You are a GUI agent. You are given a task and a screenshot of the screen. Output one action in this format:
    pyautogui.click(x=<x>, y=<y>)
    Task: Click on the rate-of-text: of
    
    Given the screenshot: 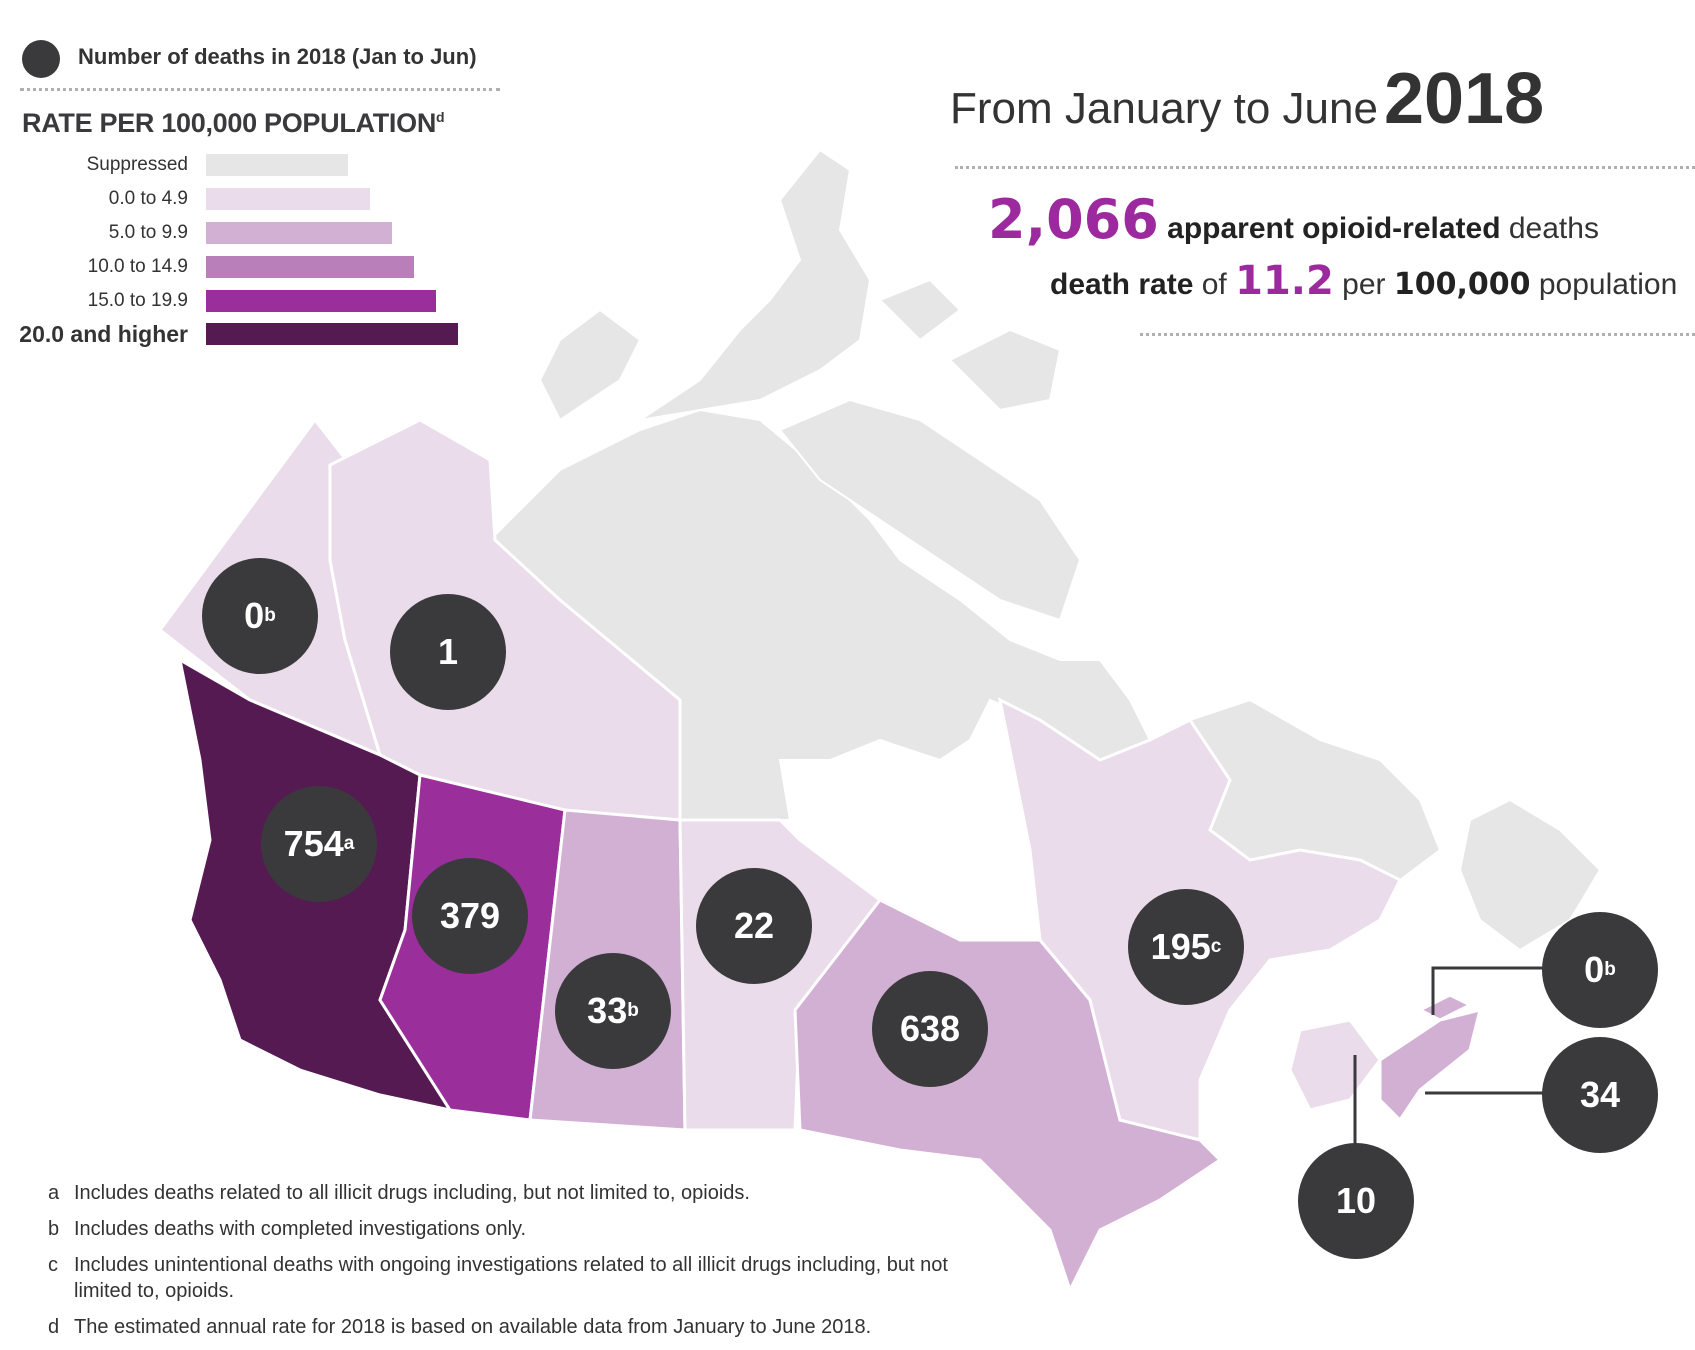 What is the action you would take?
    pyautogui.click(x=1214, y=284)
    